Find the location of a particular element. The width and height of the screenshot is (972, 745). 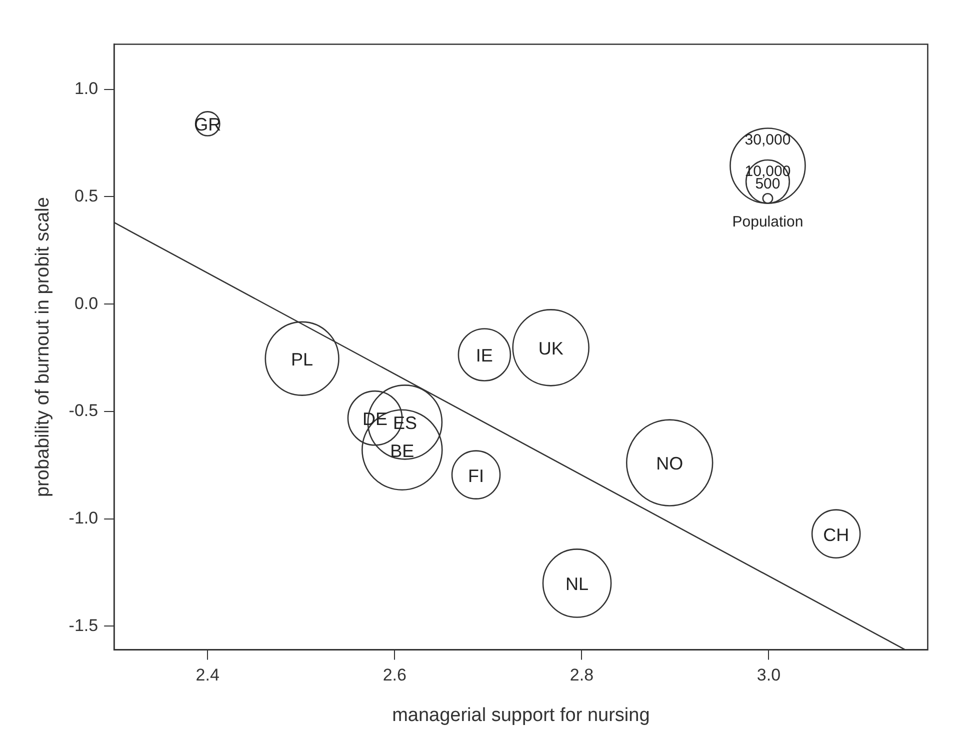

y-tick-label: 1.0 is located at coordinates (86, 88).